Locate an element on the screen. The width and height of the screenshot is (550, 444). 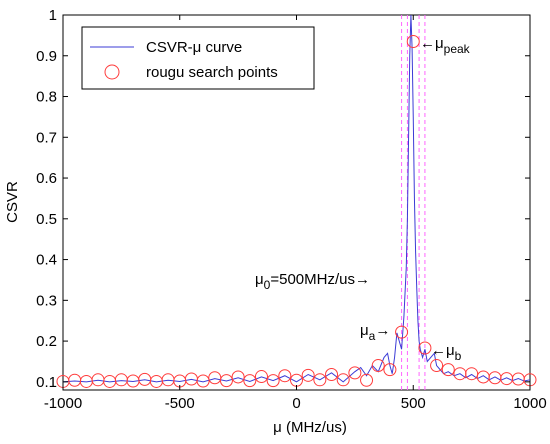
annotation-mu0-arrow: → is located at coordinates (362, 279).